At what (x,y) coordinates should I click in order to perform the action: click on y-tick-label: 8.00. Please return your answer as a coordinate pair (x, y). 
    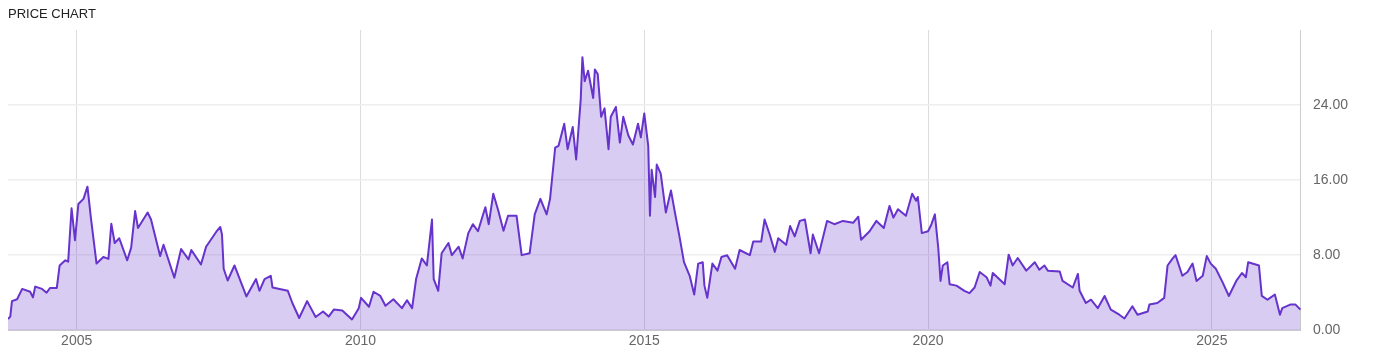
    Looking at the image, I should click on (1326, 254).